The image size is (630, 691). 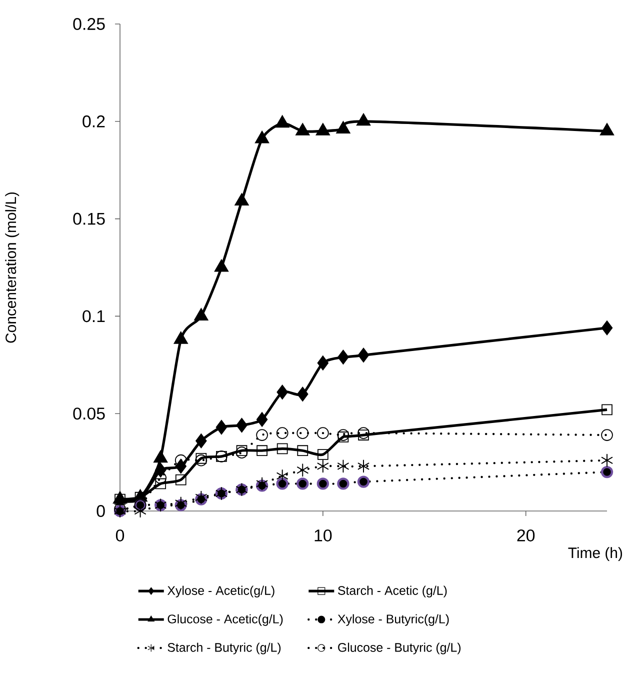 What do you see at coordinates (89, 24) in the screenshot?
I see `y-tick-label: 0.25` at bounding box center [89, 24].